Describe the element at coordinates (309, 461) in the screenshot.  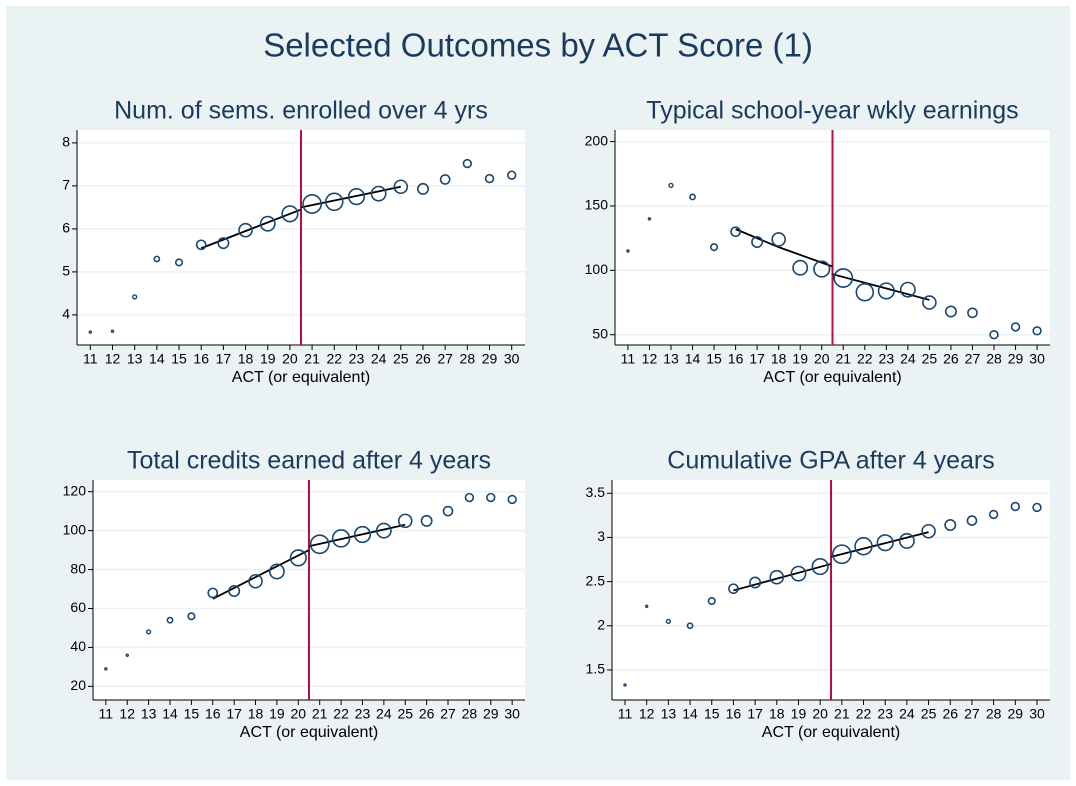
I see `panel-title: Total credits earned after 4 years` at that location.